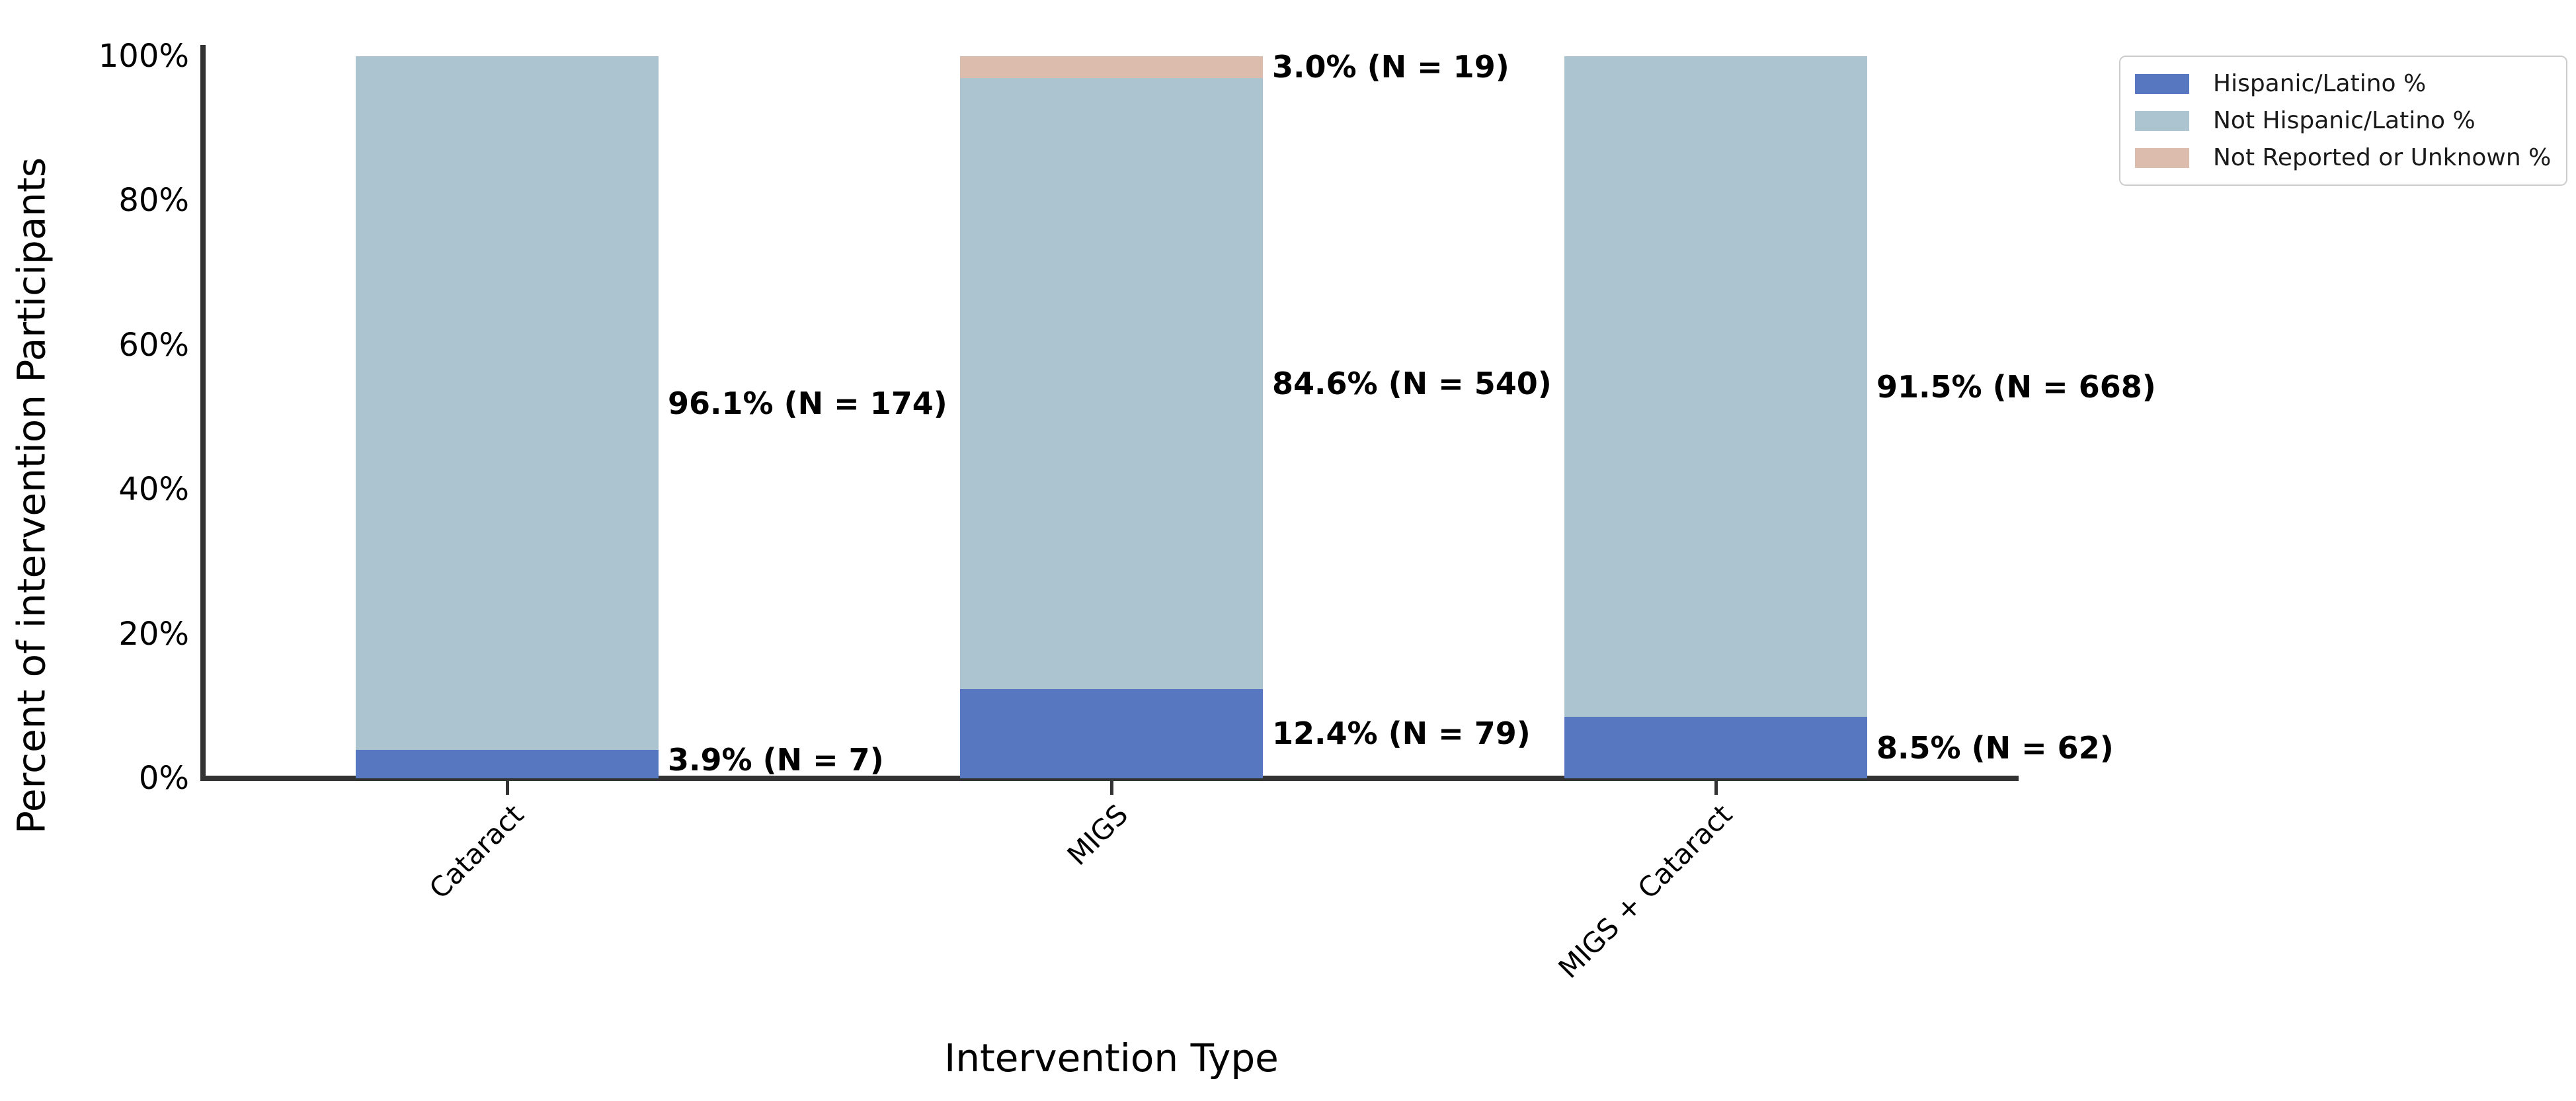 The width and height of the screenshot is (2576, 1101). Describe the element at coordinates (203, 413) in the screenshot. I see `y-axis-line` at that location.